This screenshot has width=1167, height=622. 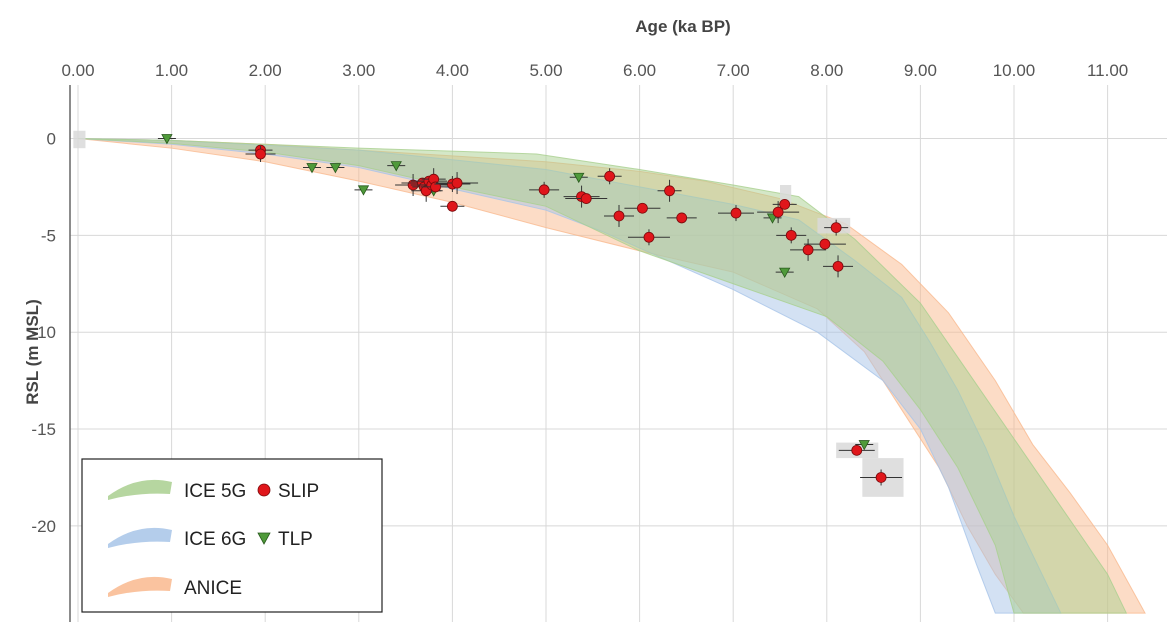 I want to click on y-axis-ticks: 0 -5 -10 -15 -20, so click(x=43, y=333).